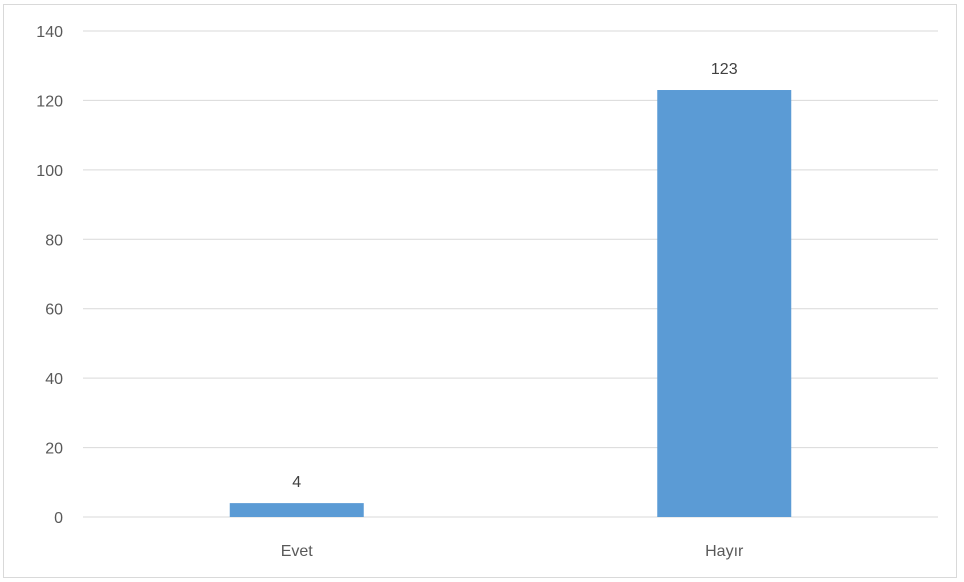 This screenshot has height=582, width=964. I want to click on y-tick-label: 100, so click(49, 171).